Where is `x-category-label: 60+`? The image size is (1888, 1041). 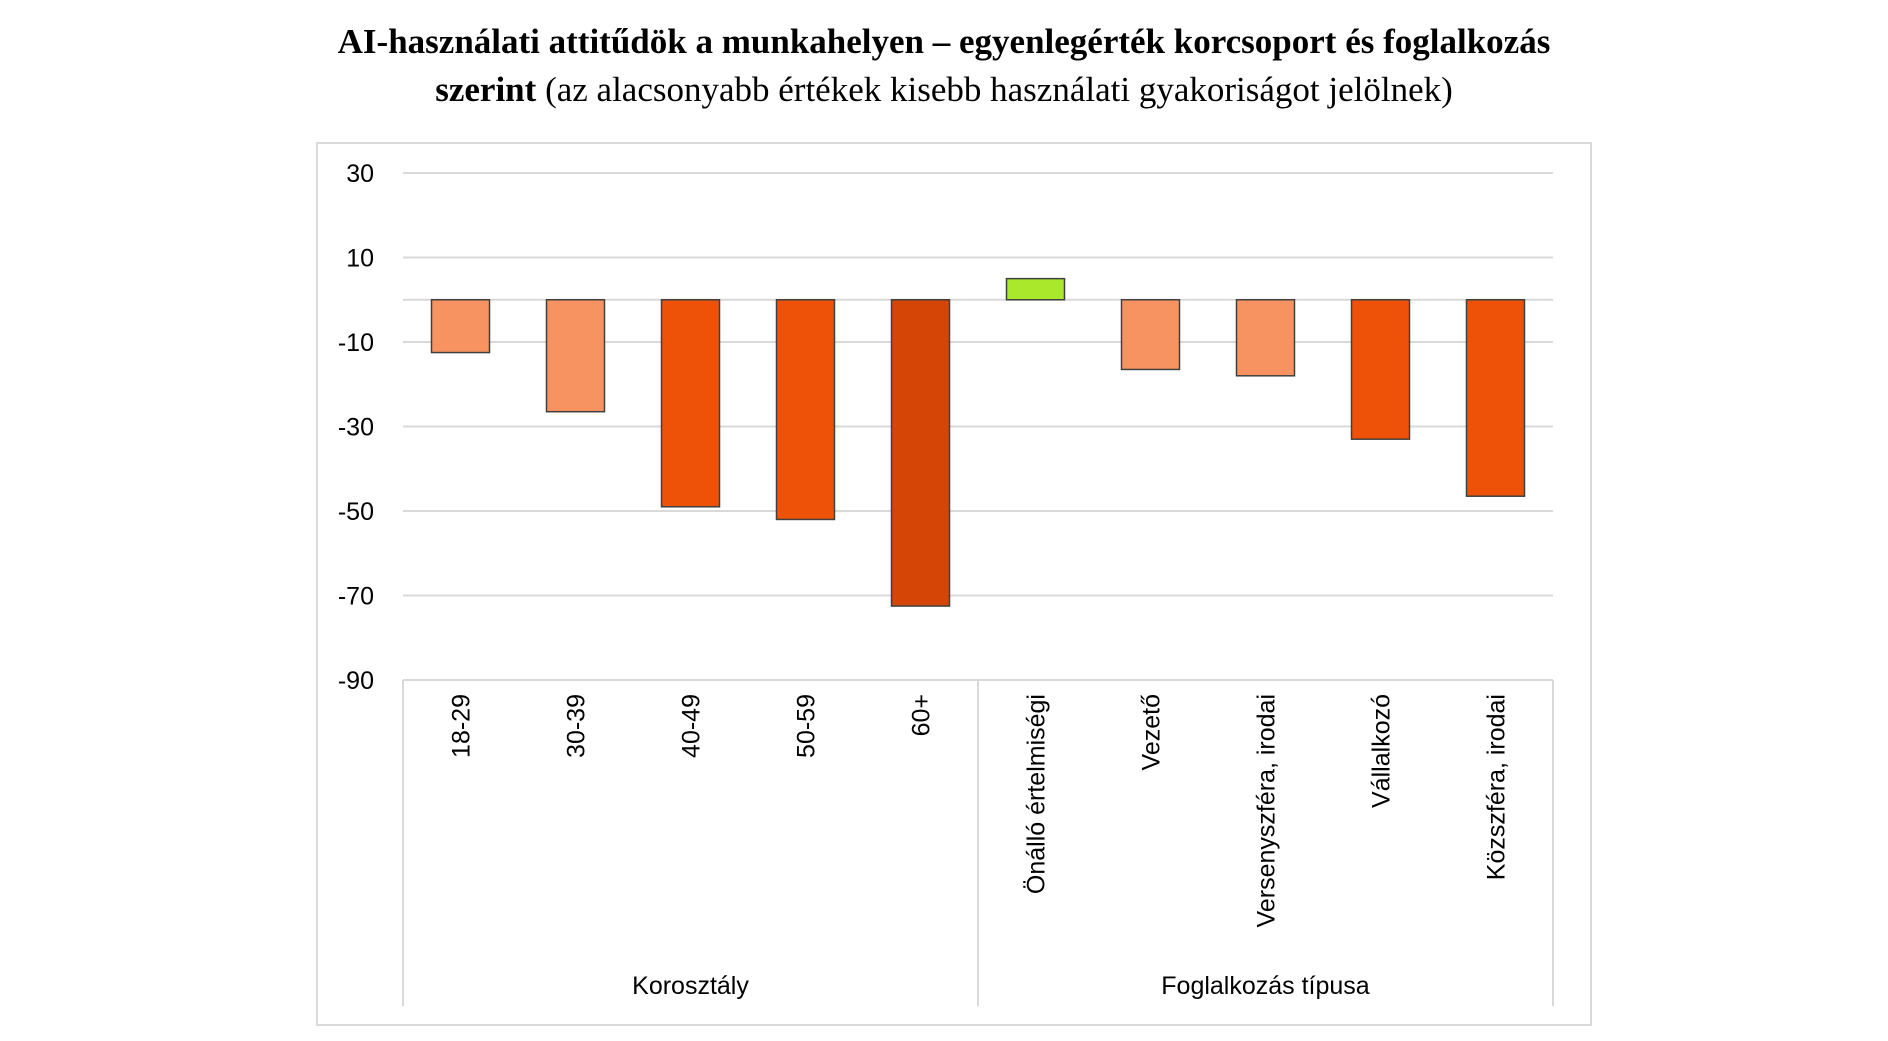
x-category-label: 60+ is located at coordinates (922, 715).